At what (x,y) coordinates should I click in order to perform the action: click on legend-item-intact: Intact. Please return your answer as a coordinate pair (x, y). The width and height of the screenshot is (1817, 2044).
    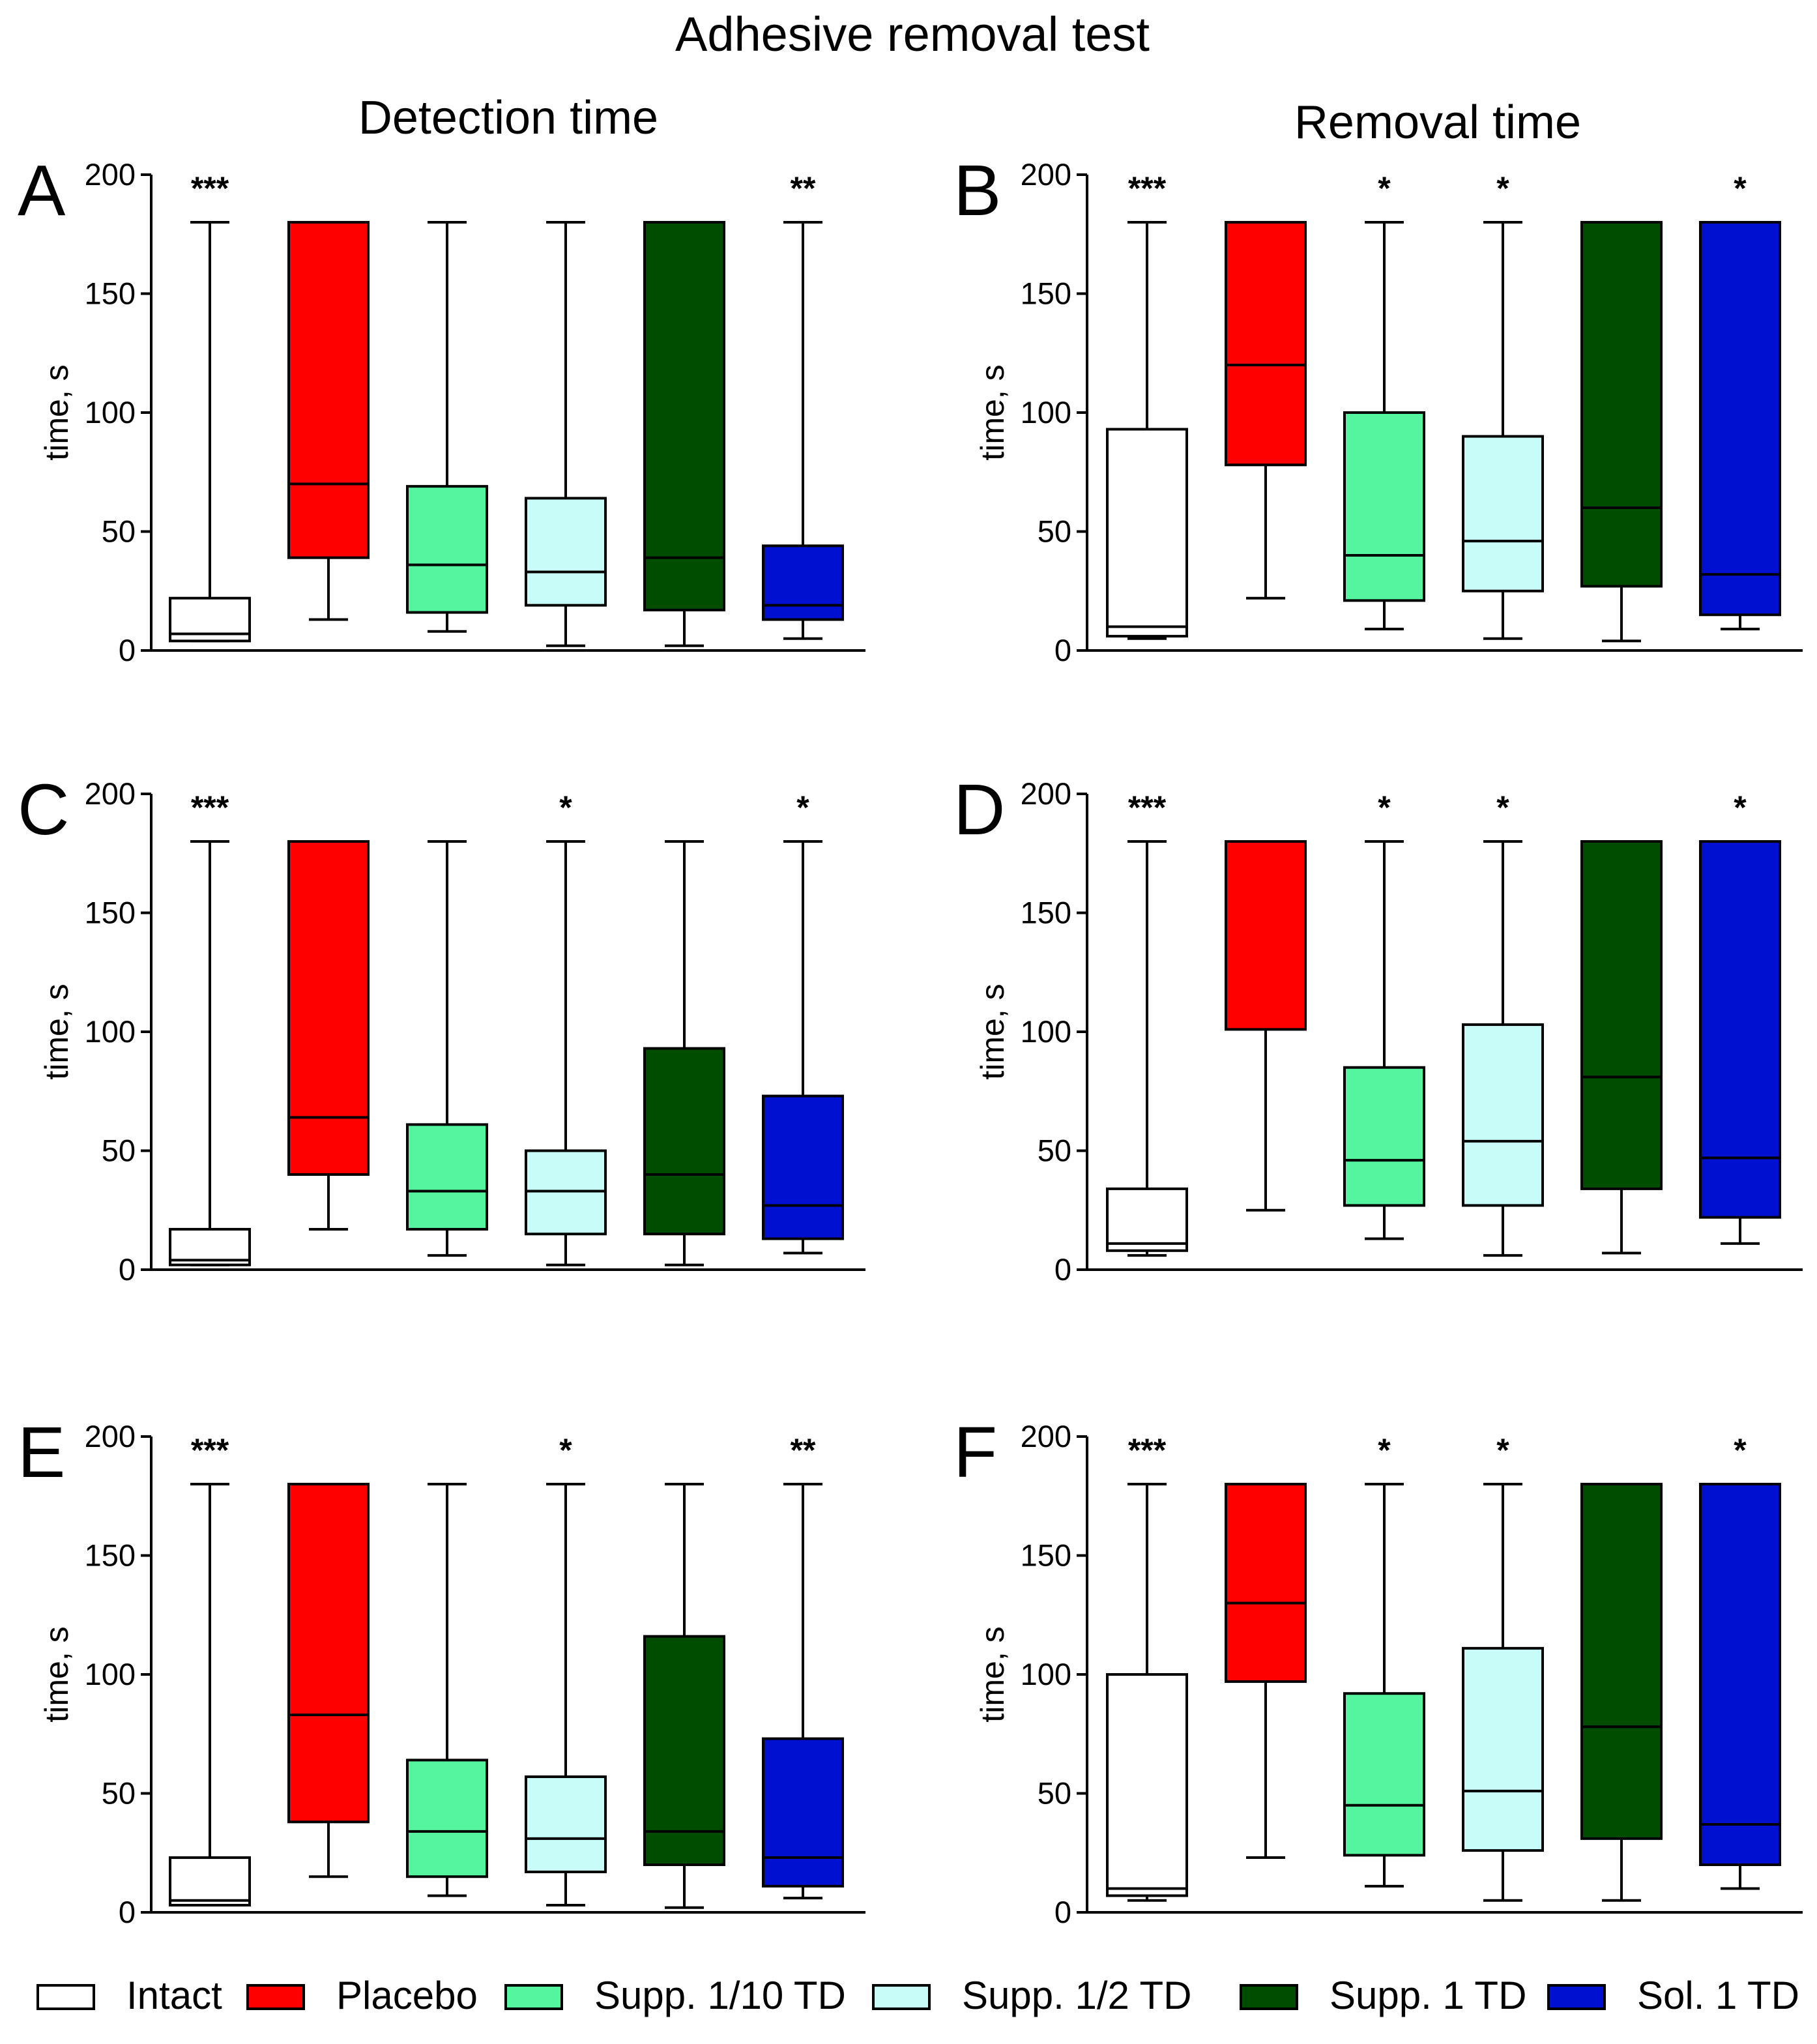
    Looking at the image, I should click on (129, 1995).